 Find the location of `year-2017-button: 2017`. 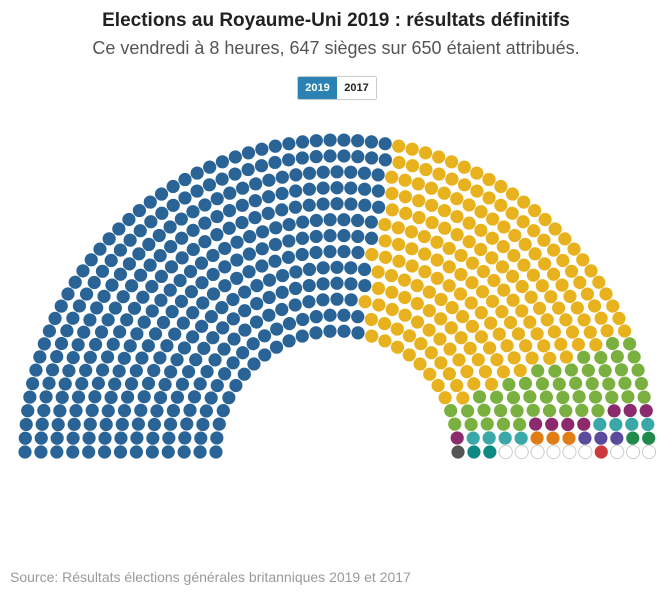

year-2017-button: 2017 is located at coordinates (356, 88).